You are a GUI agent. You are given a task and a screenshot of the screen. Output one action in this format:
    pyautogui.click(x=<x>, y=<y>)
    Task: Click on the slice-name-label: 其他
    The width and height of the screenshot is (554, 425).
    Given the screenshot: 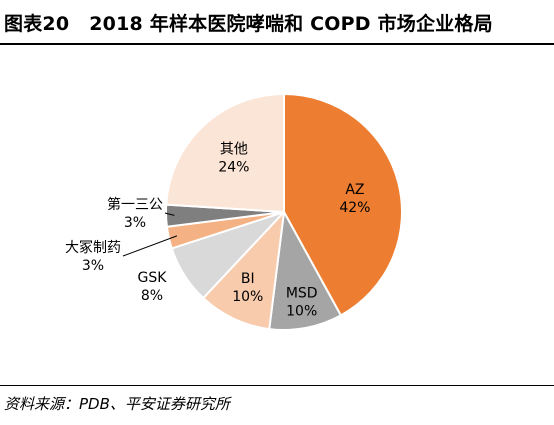 What is the action you would take?
    pyautogui.click(x=234, y=150)
    